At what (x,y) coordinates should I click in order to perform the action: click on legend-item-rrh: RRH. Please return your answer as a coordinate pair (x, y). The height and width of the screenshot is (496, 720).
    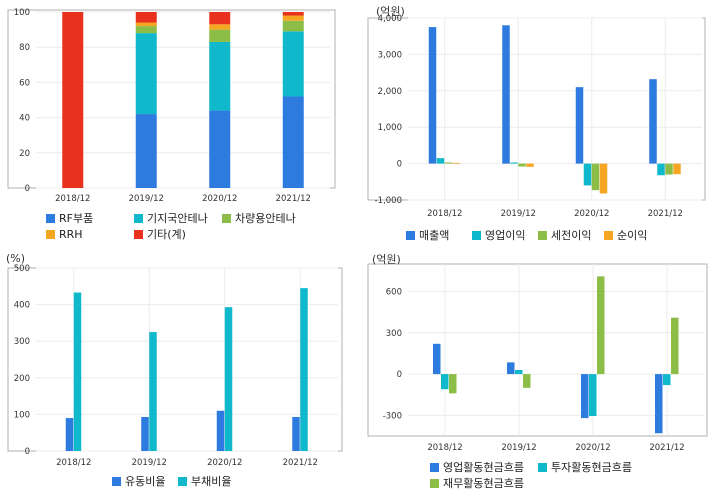
    Looking at the image, I should click on (64, 235).